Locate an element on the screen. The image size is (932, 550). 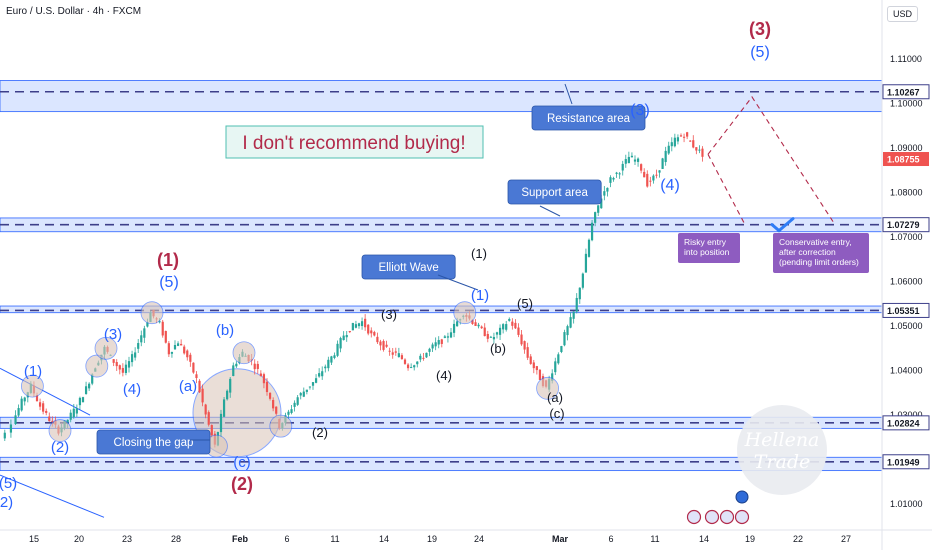
time-tick-1: 20 is located at coordinates (79, 539).